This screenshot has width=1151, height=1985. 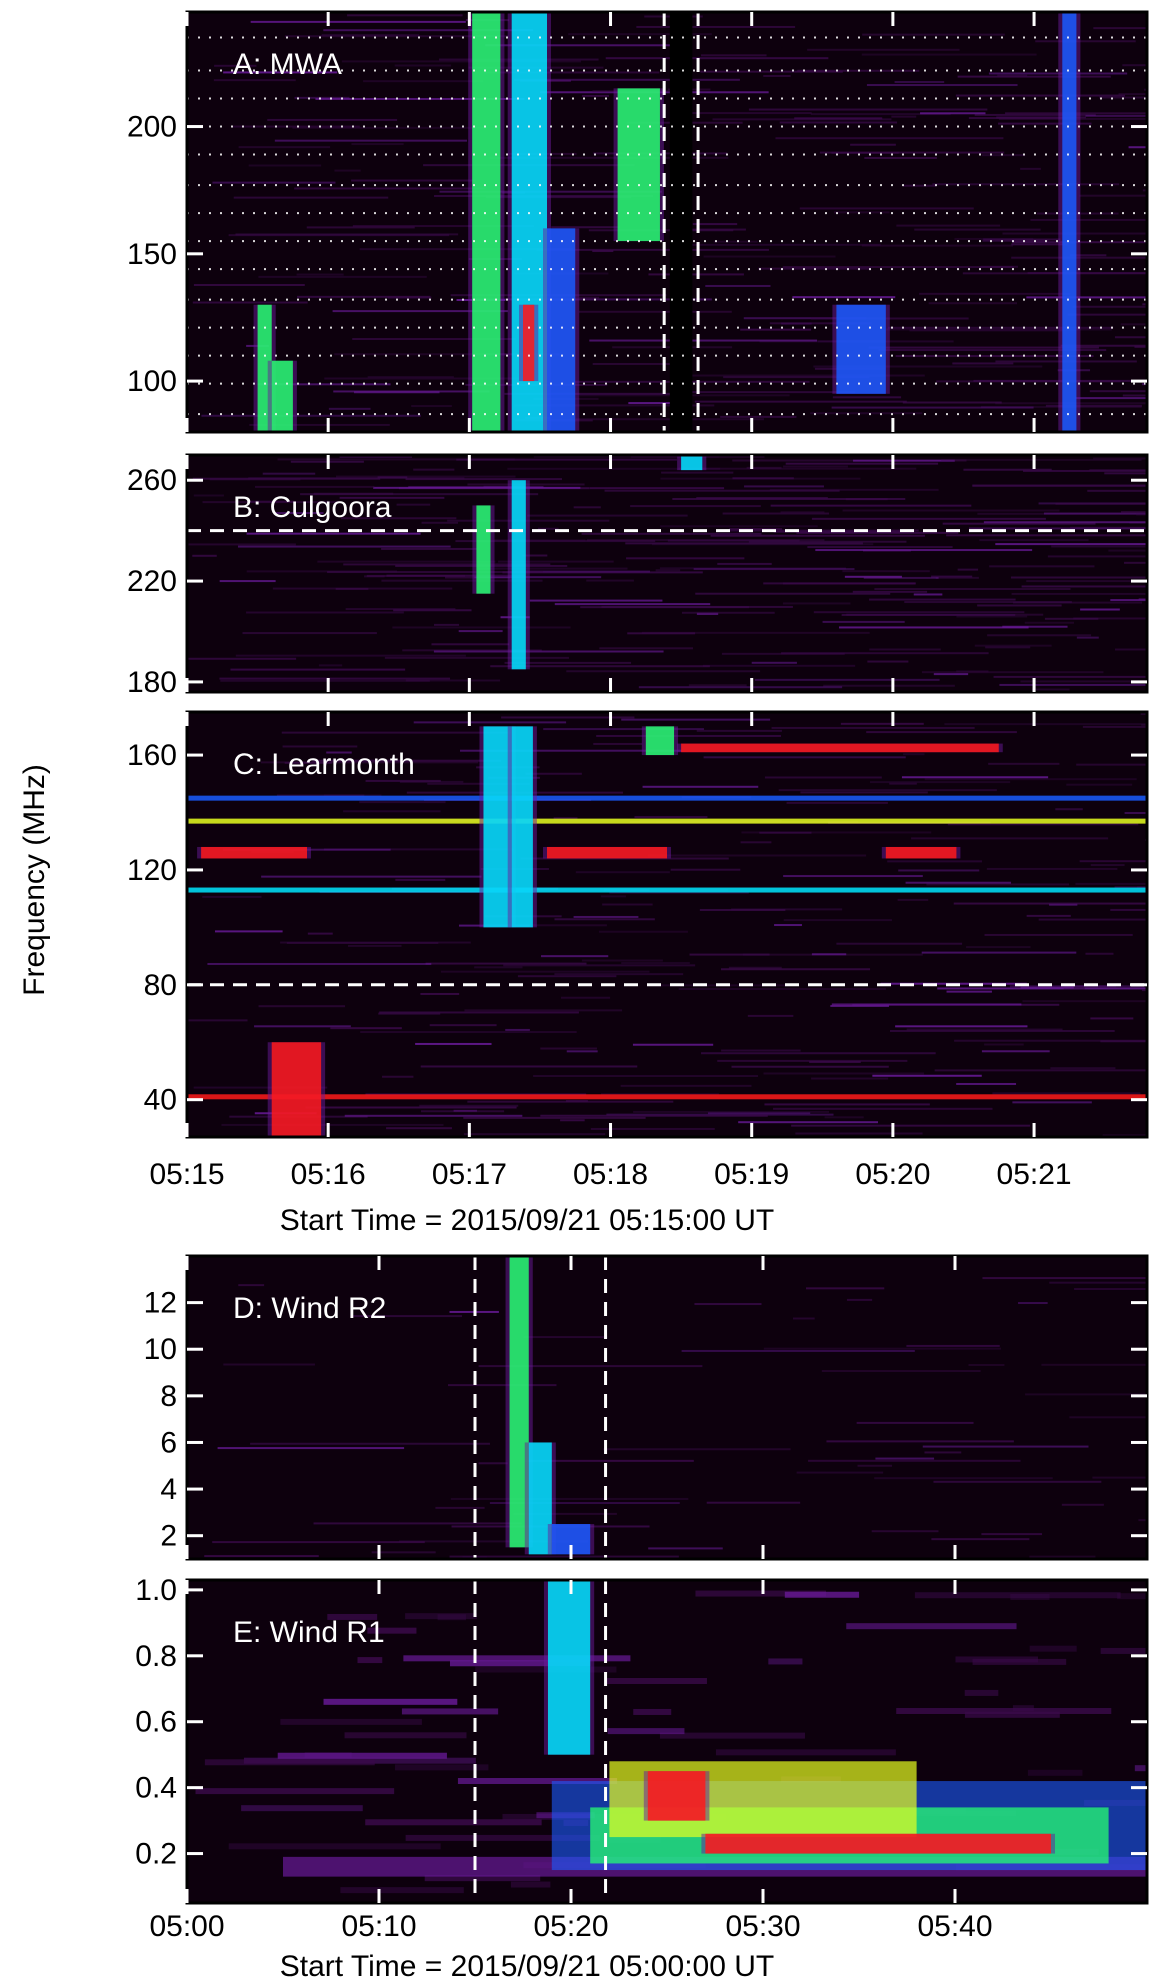 What do you see at coordinates (671, 1741) in the screenshot?
I see `panel-e-plot-area` at bounding box center [671, 1741].